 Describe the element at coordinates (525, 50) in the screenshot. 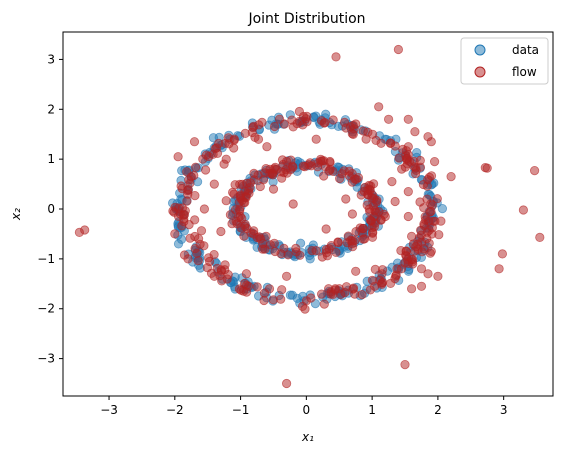

I see `legend-label-data: data` at that location.